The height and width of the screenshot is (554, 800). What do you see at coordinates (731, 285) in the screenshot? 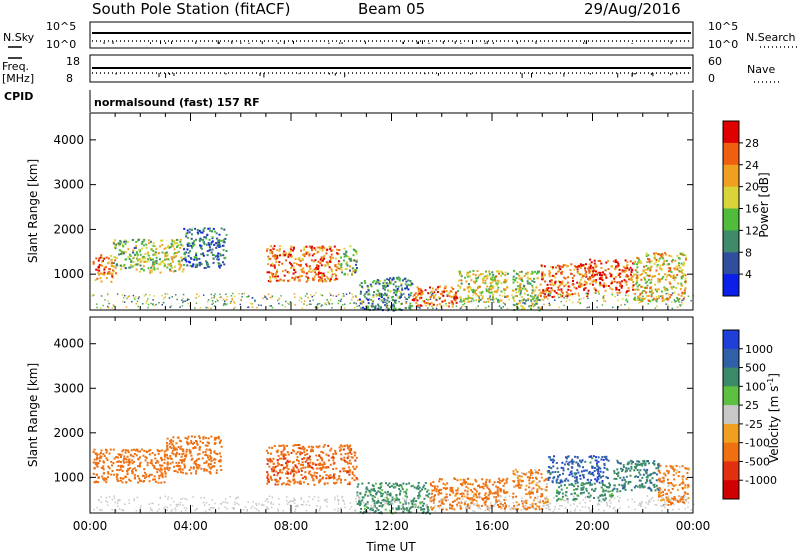
I see `colorbar-segment` at bounding box center [731, 285].